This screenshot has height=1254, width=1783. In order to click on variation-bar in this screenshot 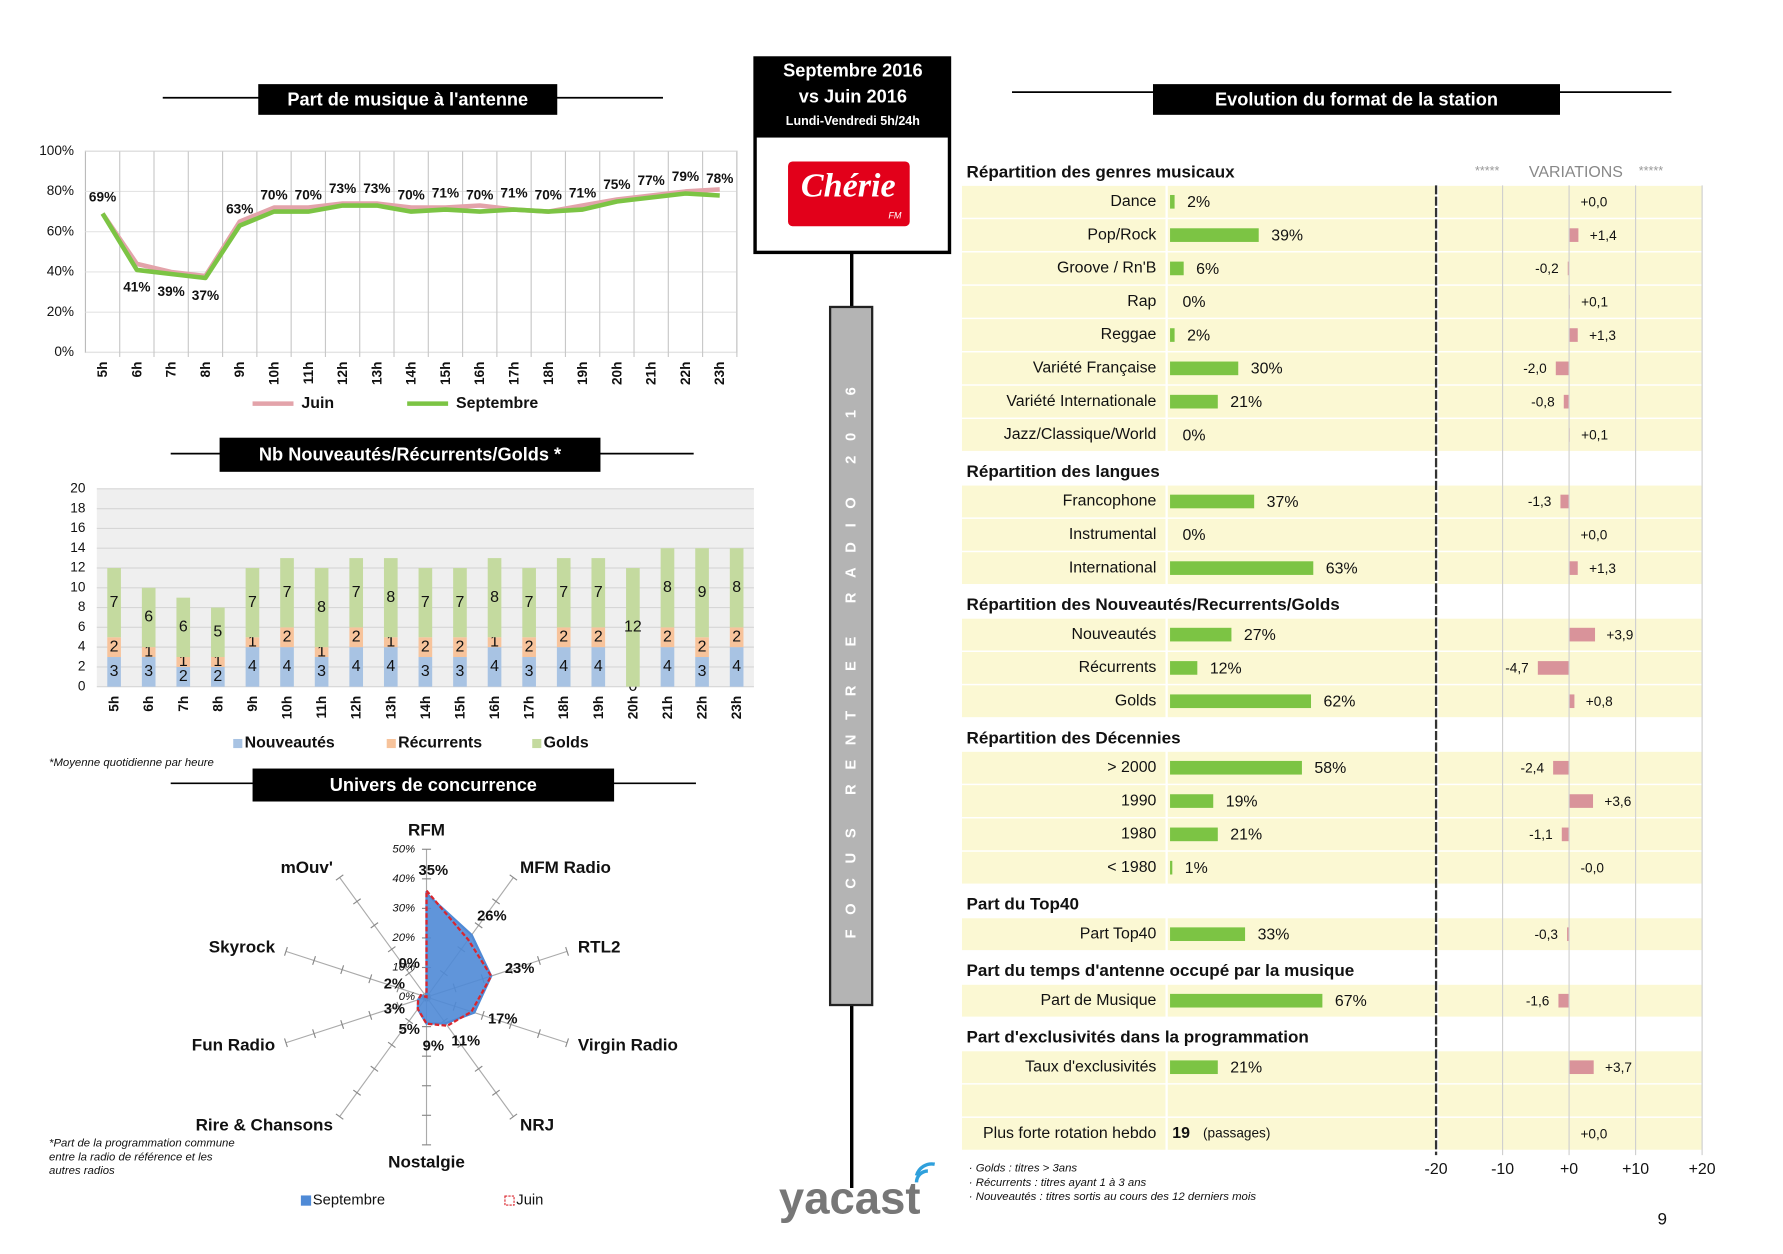, I will do `click(1561, 767)`.